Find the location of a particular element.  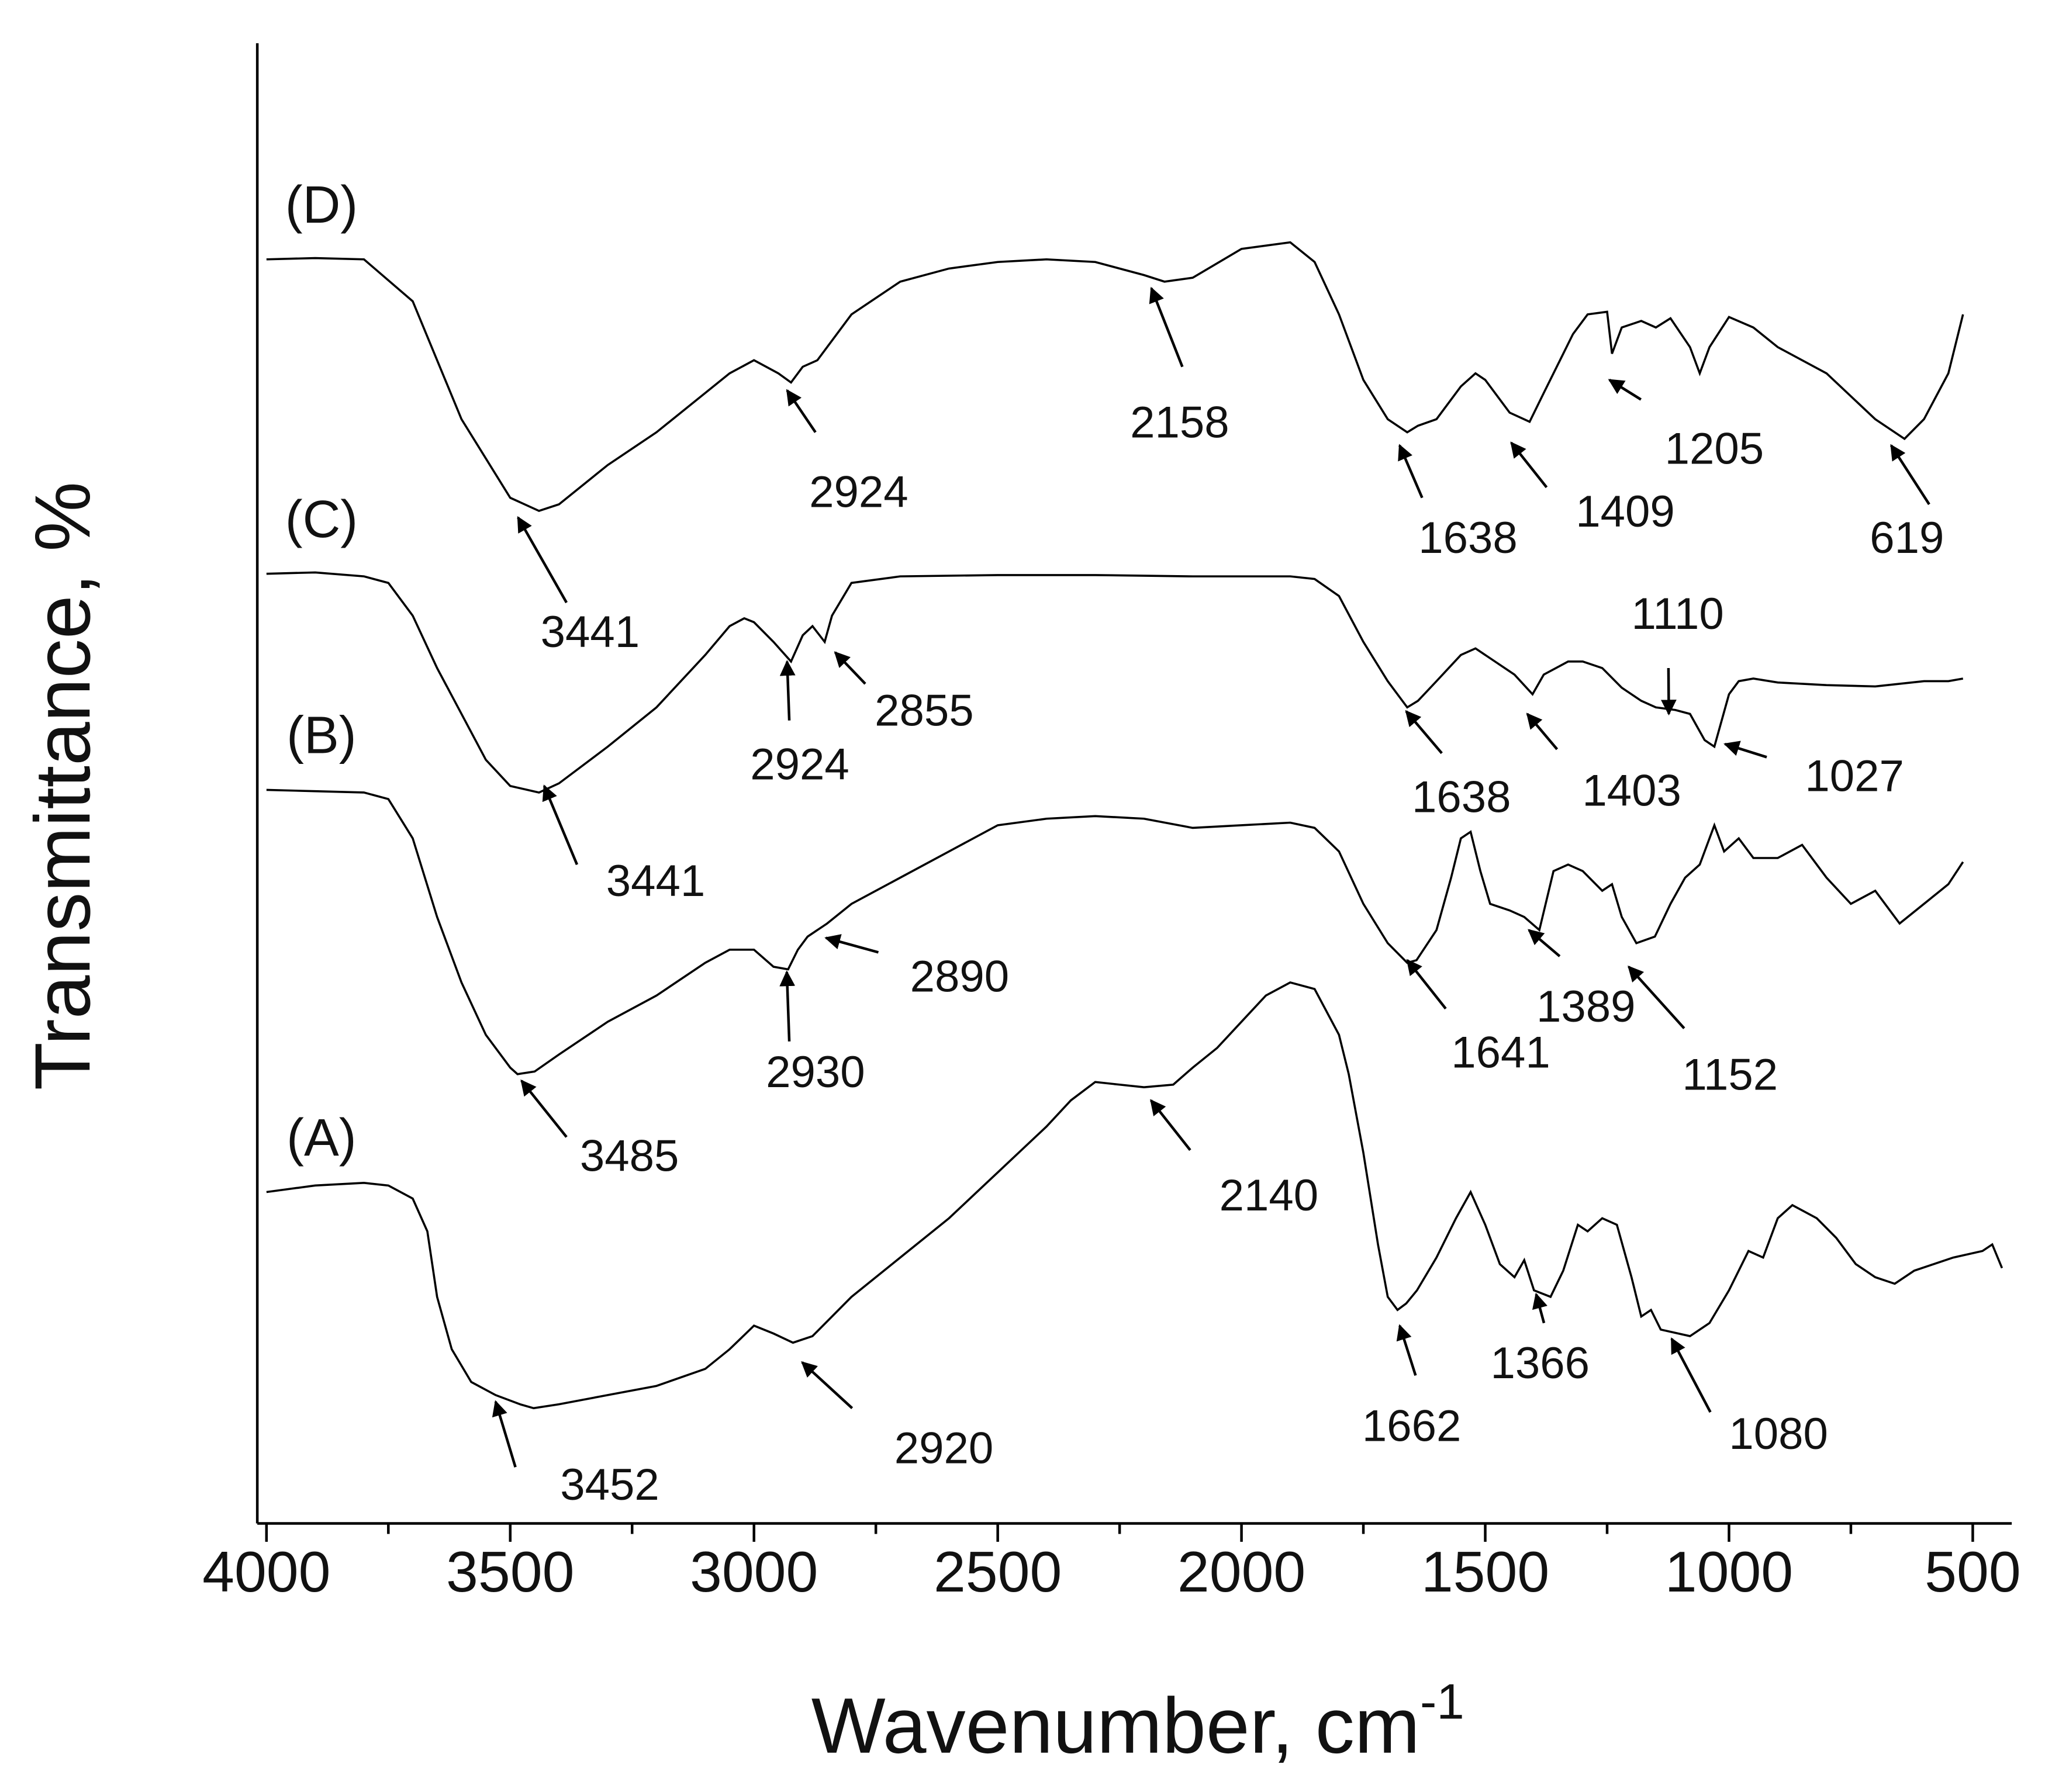

peak-label: 3452 is located at coordinates (609, 1485).